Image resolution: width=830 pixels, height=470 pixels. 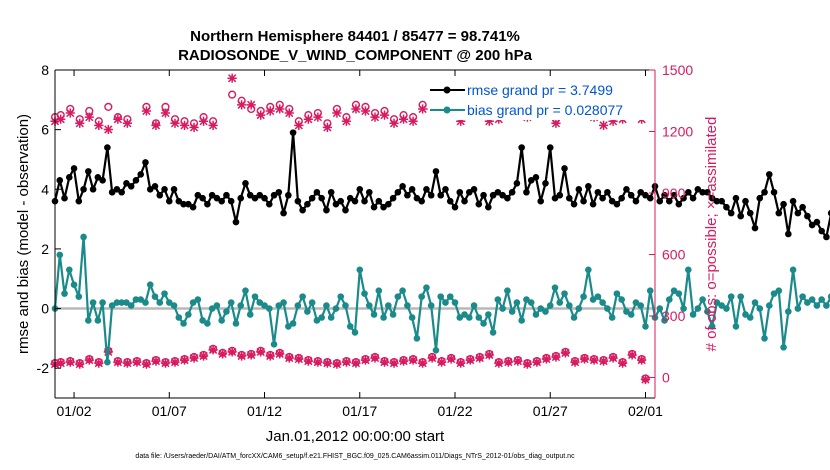 I want to click on obs-possible-point, so click(x=232, y=94).